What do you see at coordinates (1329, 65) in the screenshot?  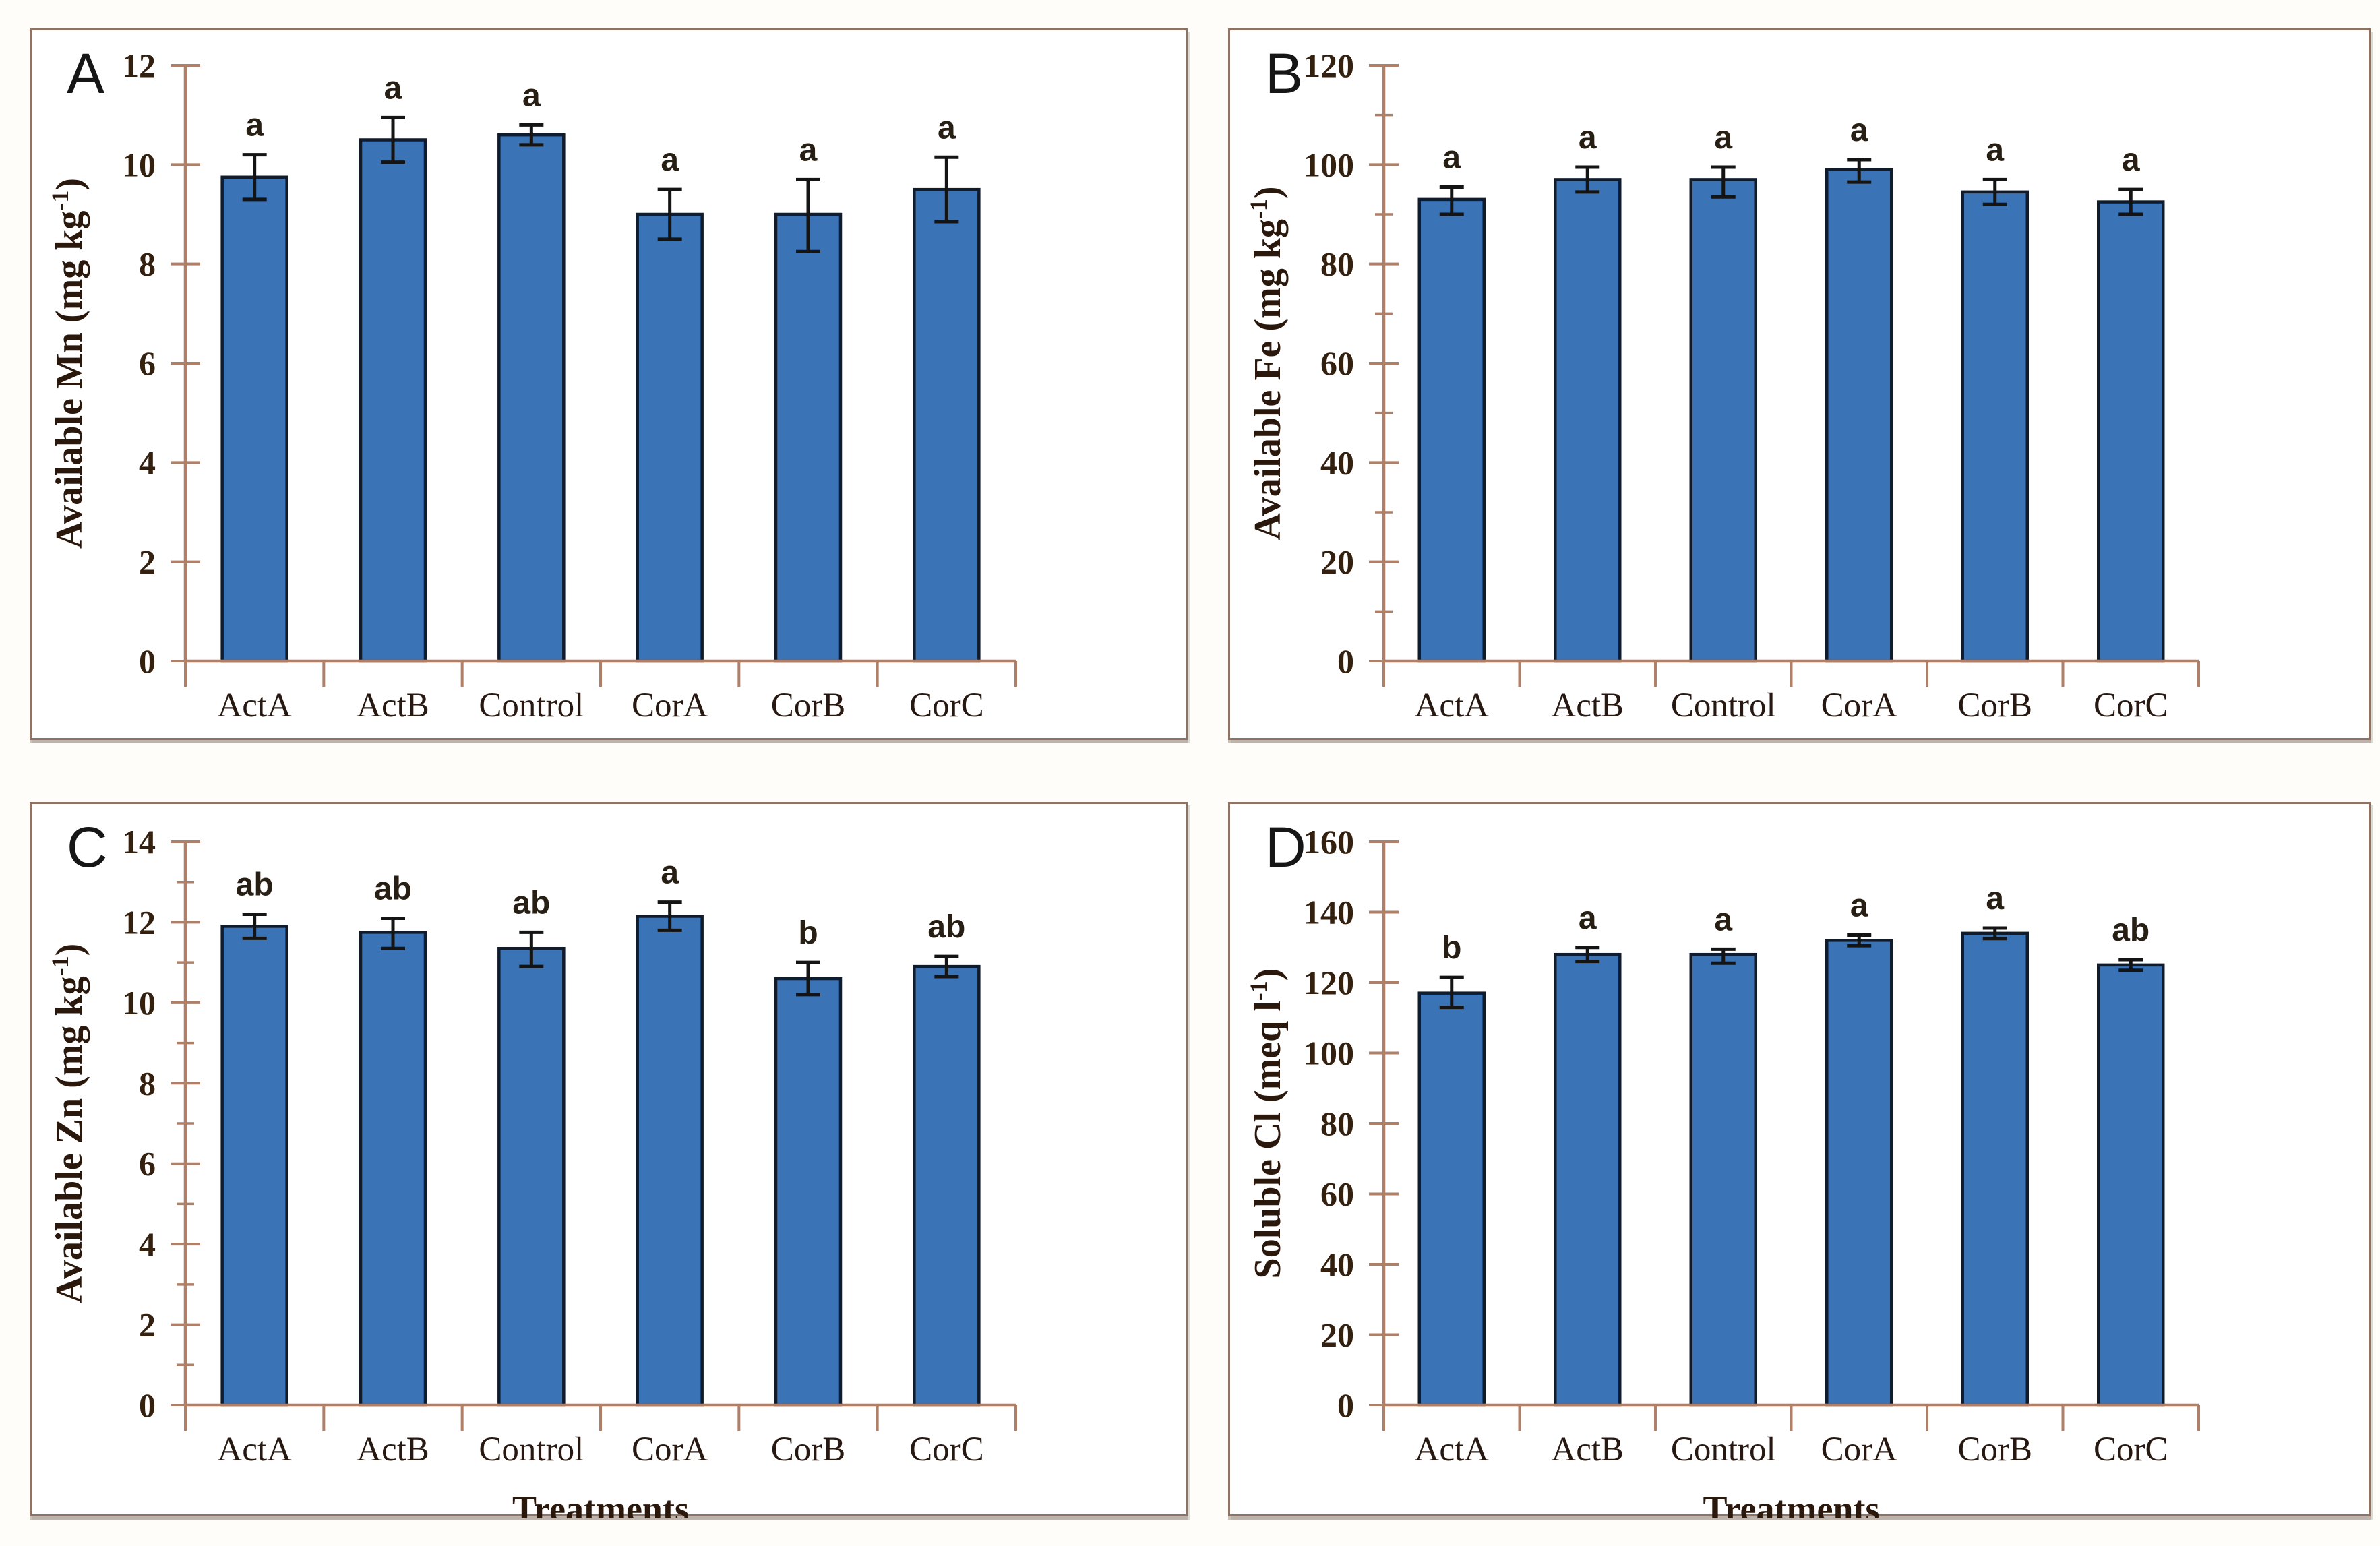 I see `y-tick-label: 120` at bounding box center [1329, 65].